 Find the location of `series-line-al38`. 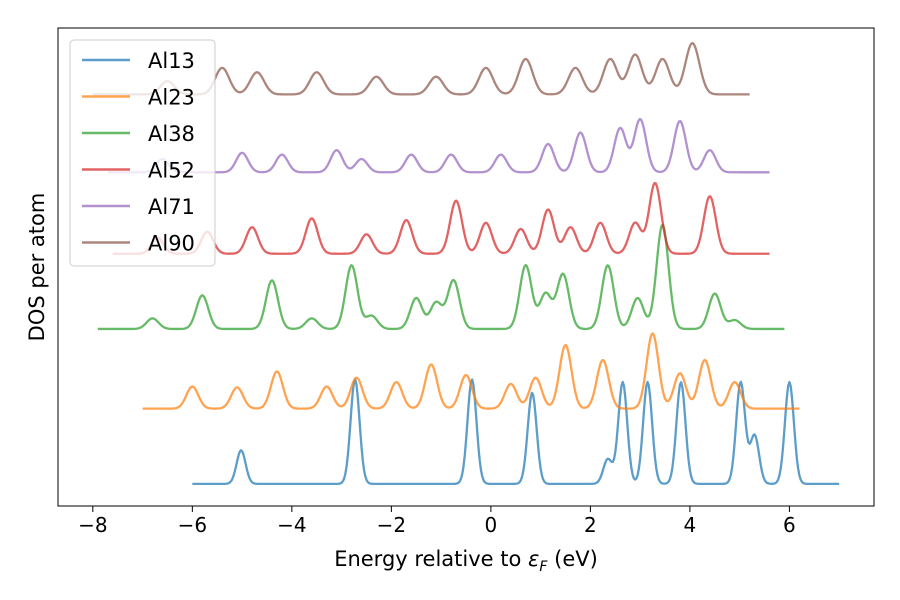

series-line-al38 is located at coordinates (441, 277).